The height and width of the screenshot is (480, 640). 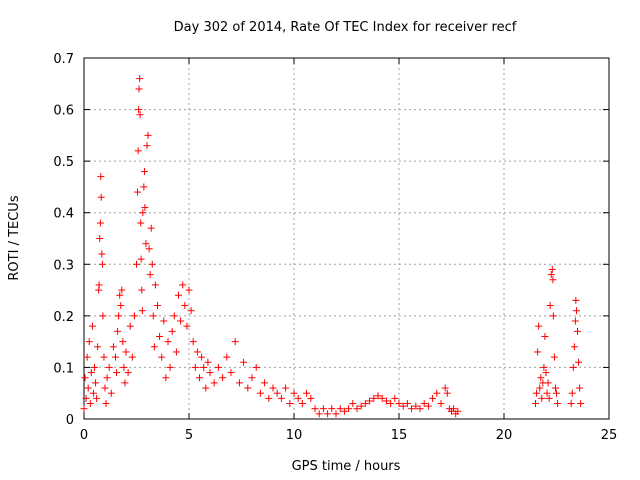 What do you see at coordinates (84, 435) in the screenshot?
I see `x-tick-label: 0` at bounding box center [84, 435].